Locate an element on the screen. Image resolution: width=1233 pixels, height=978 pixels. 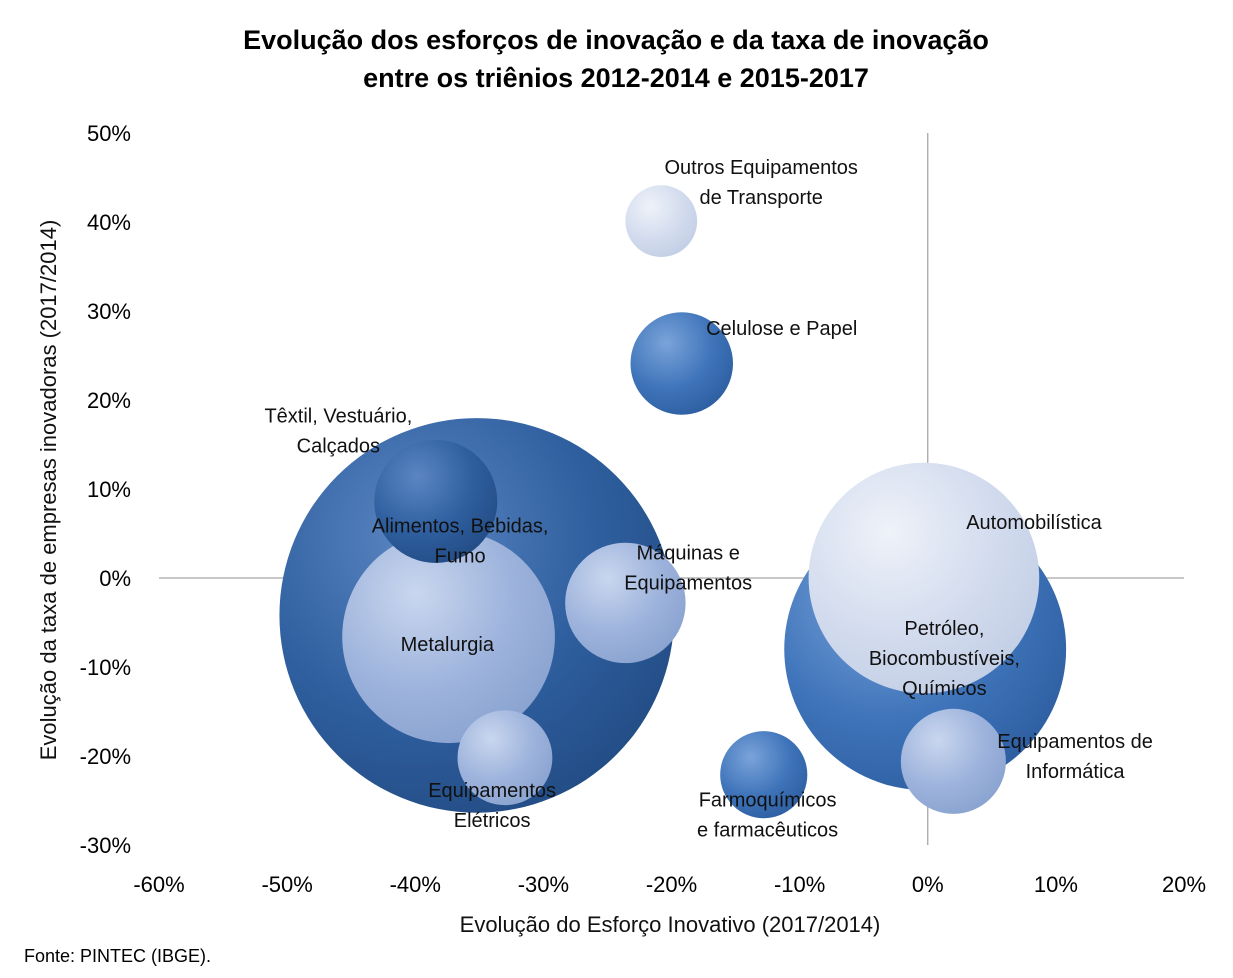
chart-title-line-2: entre os triênios 2012-2014 e 2015-2017 is located at coordinates (616, 78).